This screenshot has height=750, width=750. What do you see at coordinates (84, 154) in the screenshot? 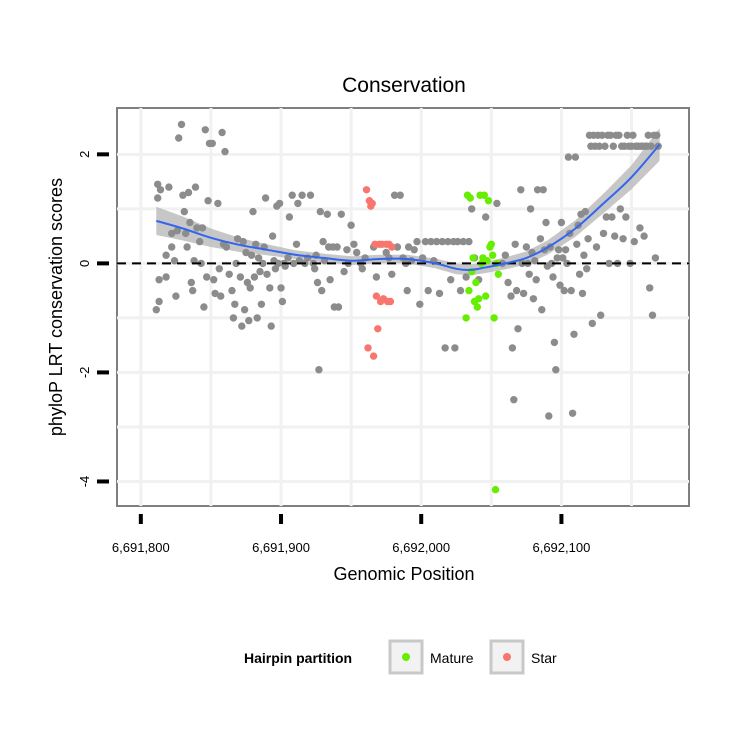
I see `y-tick-label: 2` at bounding box center [84, 154].